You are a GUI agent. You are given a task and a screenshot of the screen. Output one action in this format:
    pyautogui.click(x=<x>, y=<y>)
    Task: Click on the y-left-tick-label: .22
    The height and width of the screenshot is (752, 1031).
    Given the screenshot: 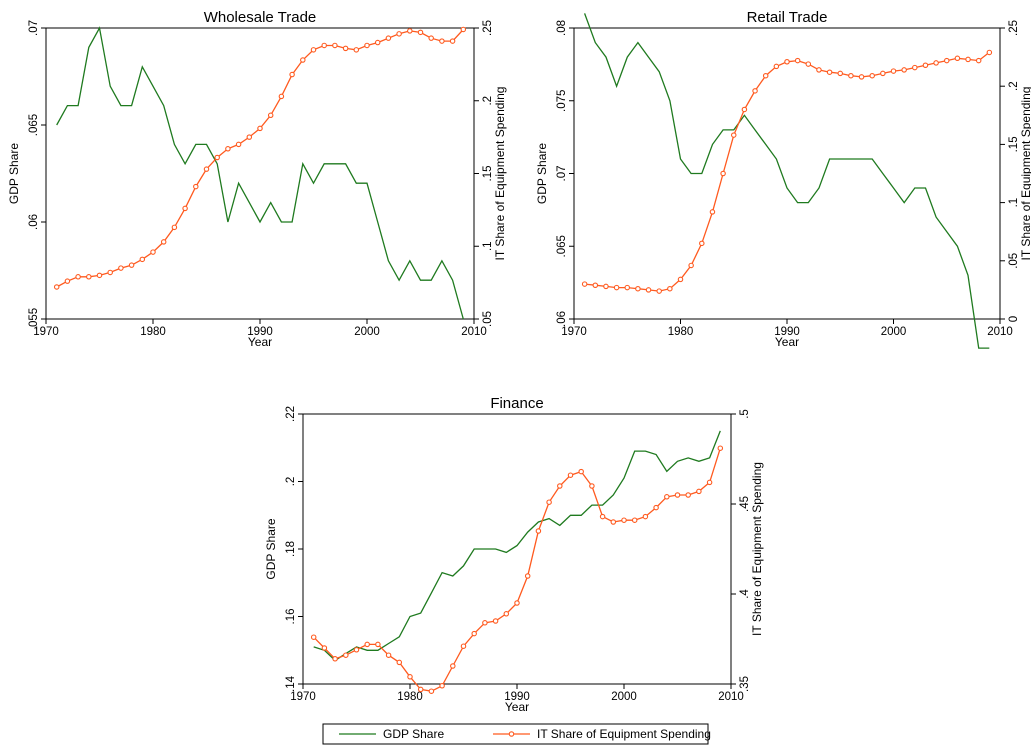 What is the action you would take?
    pyautogui.click(x=291, y=414)
    